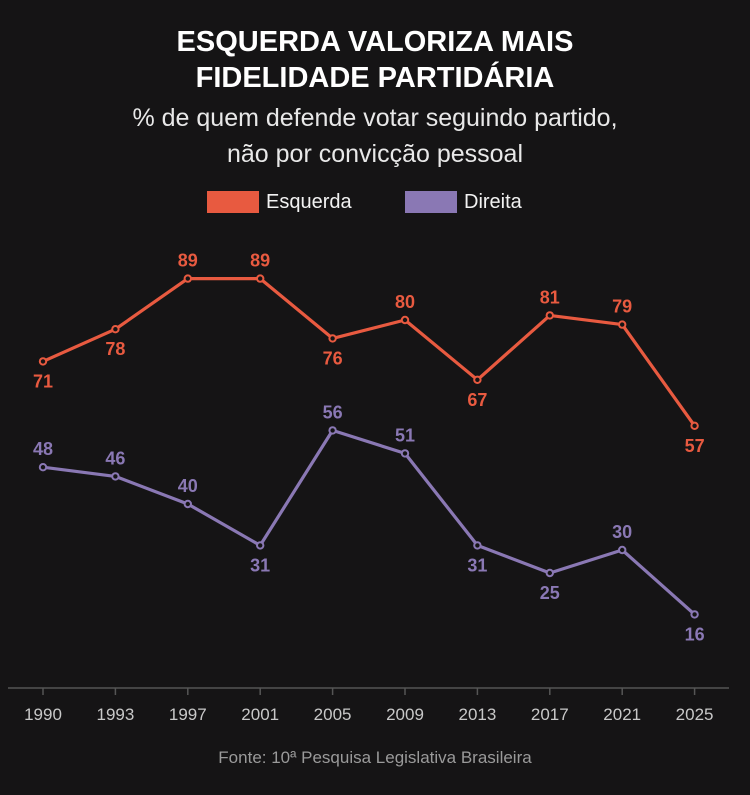  I want to click on data-point-esquerda-2005, so click(332, 338).